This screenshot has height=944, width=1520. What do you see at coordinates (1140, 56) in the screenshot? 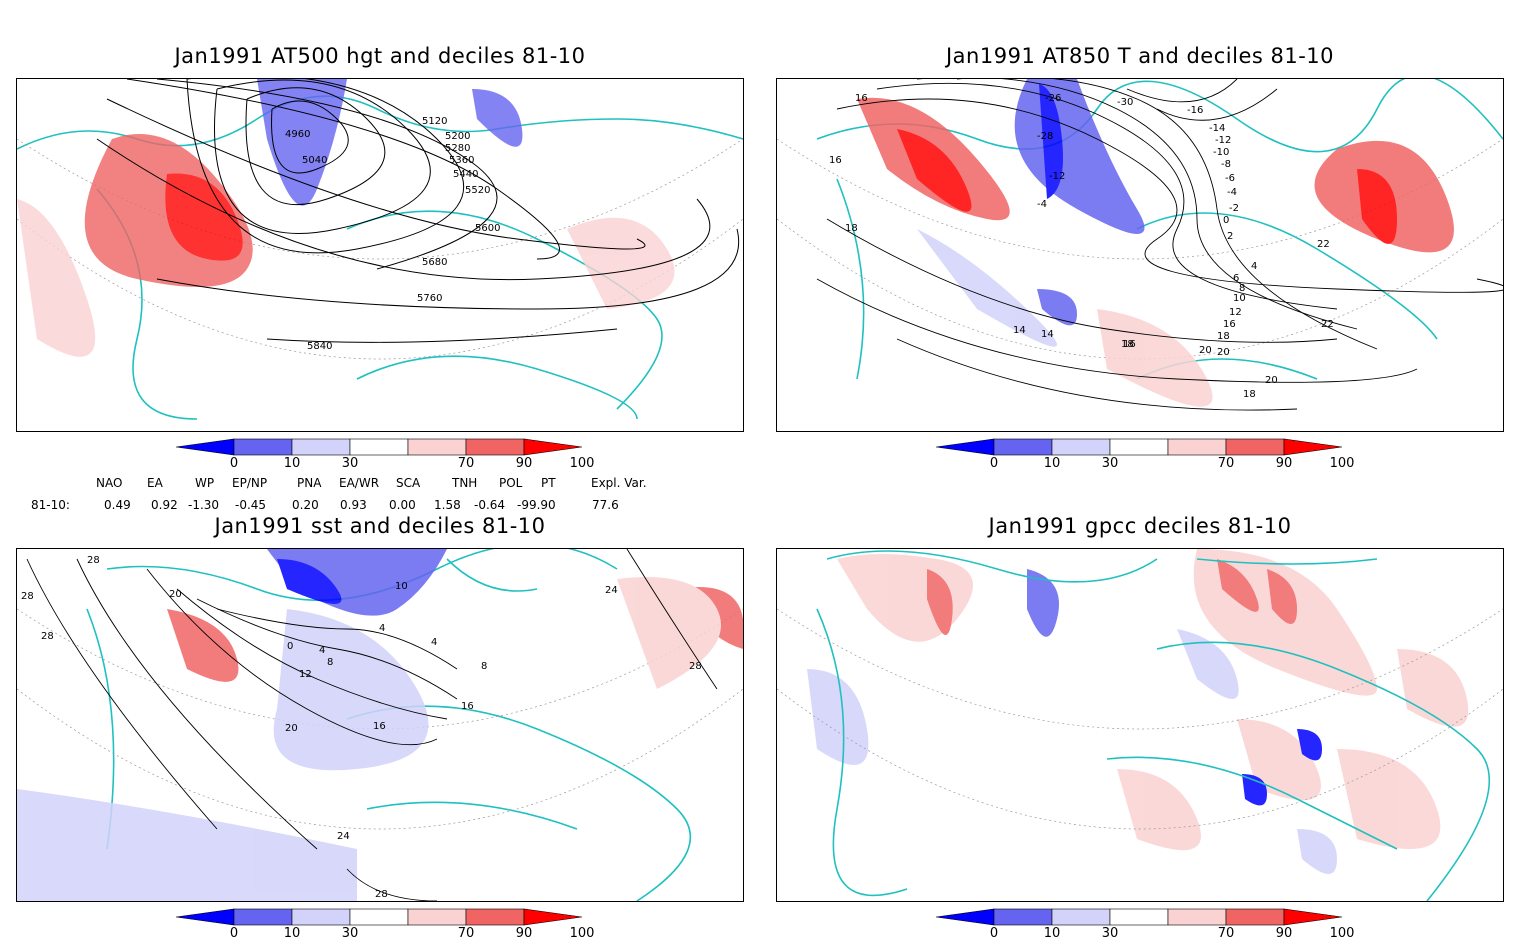
I see `panel-title-t850: Jan1991 AT850 T and deciles 81-10` at bounding box center [1140, 56].